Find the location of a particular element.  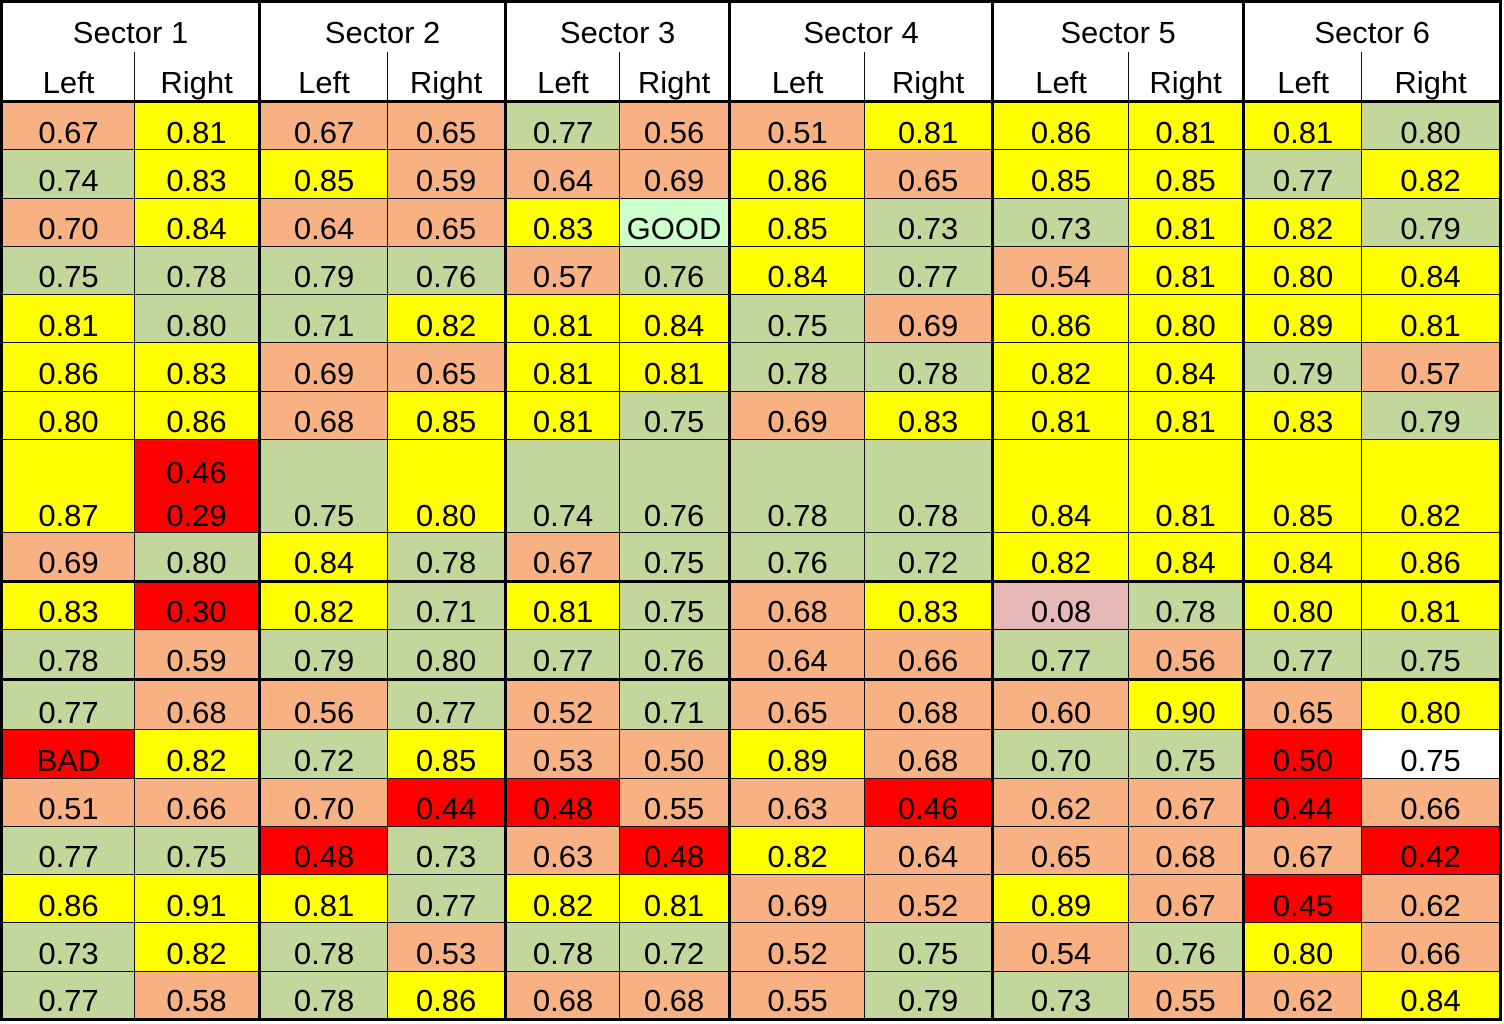

value-cell: 0.63 is located at coordinates (797, 802).